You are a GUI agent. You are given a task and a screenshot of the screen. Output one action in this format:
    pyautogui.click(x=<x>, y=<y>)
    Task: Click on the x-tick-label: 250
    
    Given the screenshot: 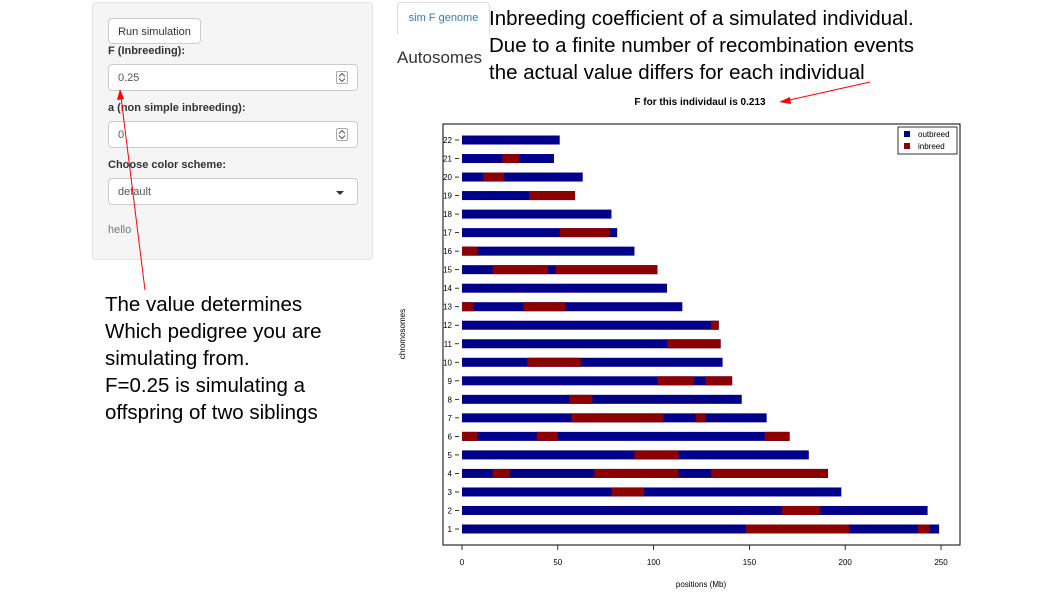 What is the action you would take?
    pyautogui.click(x=941, y=562)
    